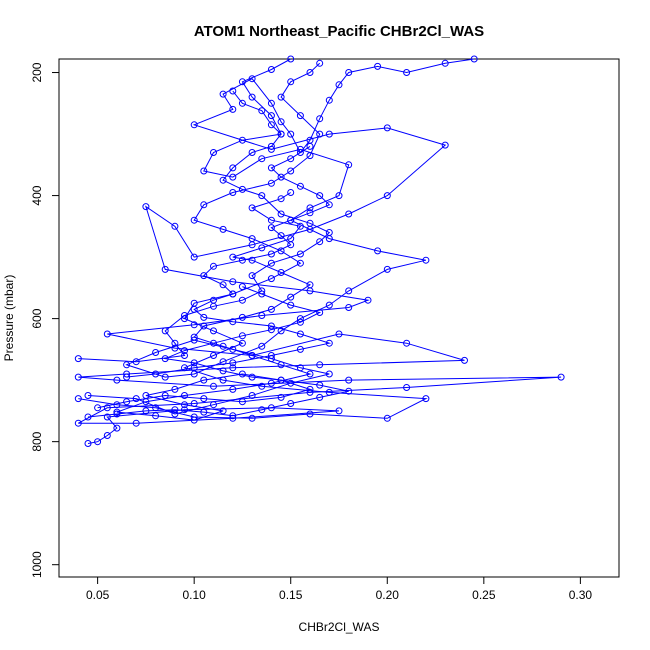  I want to click on series-line, so click(204, 306).